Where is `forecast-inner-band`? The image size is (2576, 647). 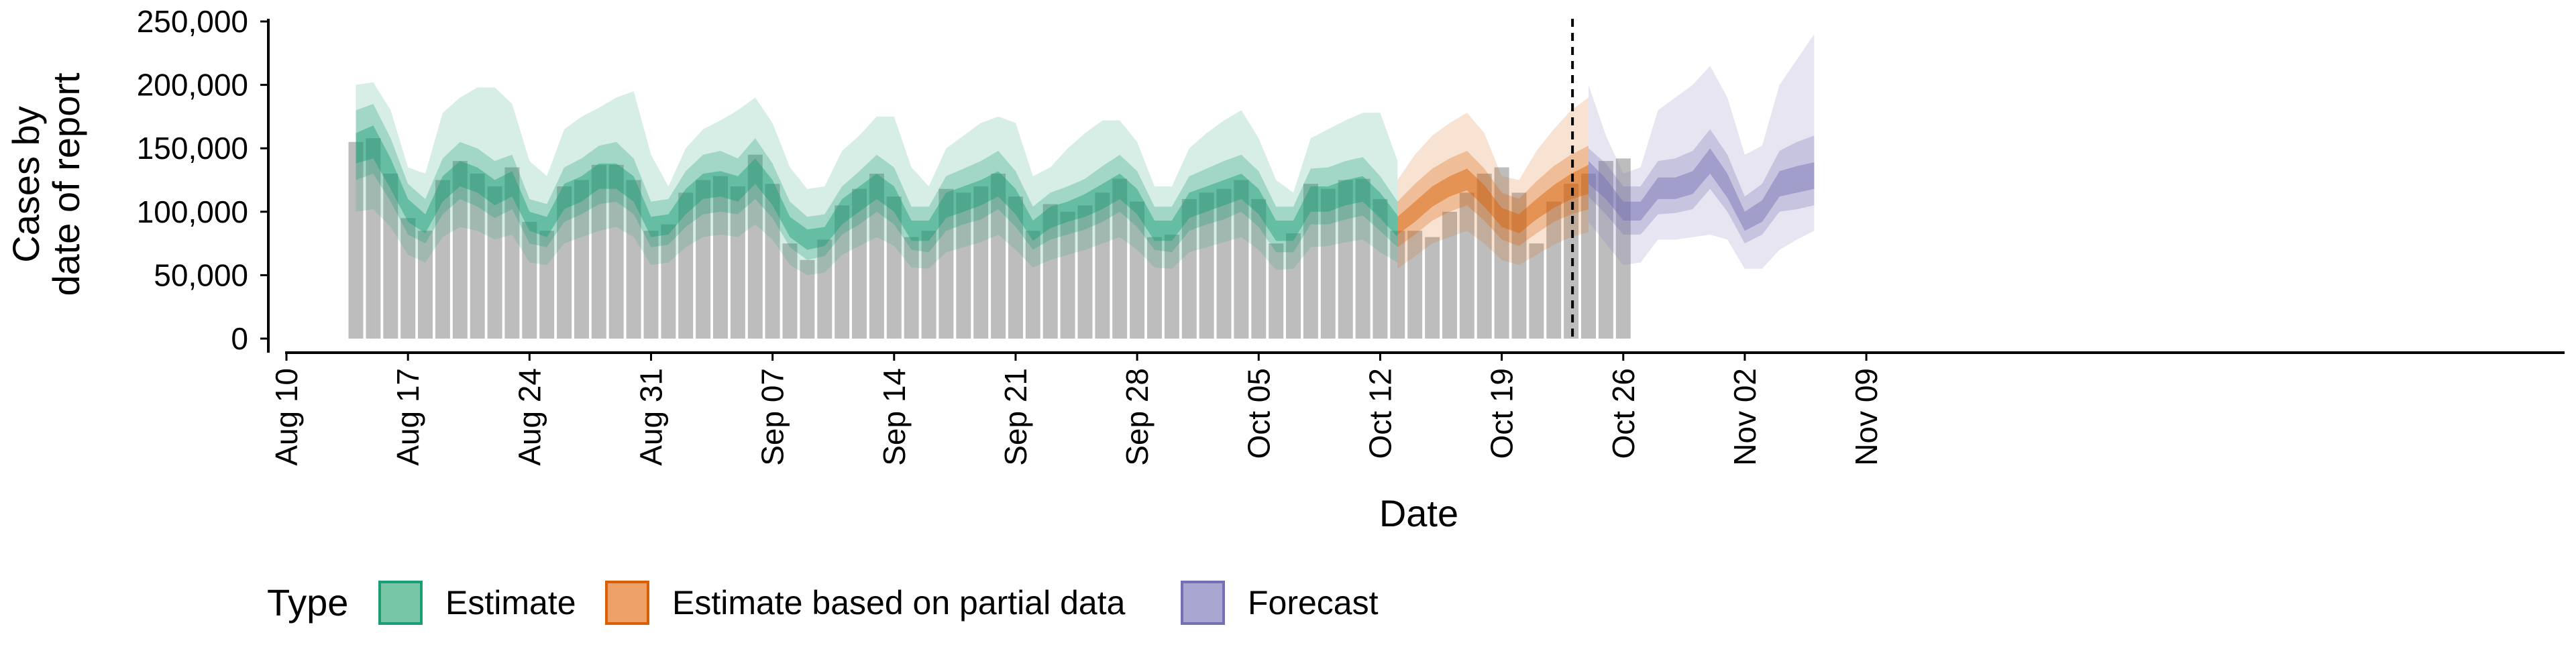 forecast-inner-band is located at coordinates (1702, 190).